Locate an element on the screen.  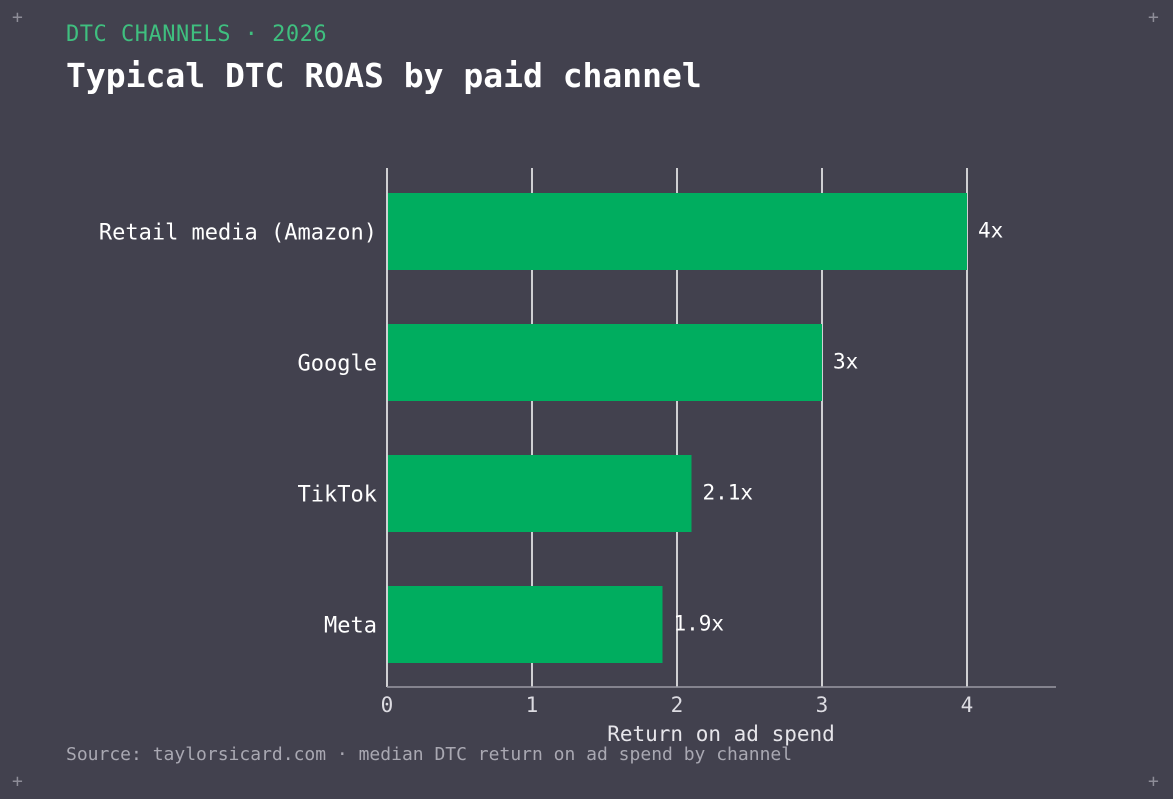
x-tick-label: 2 is located at coordinates (677, 705).